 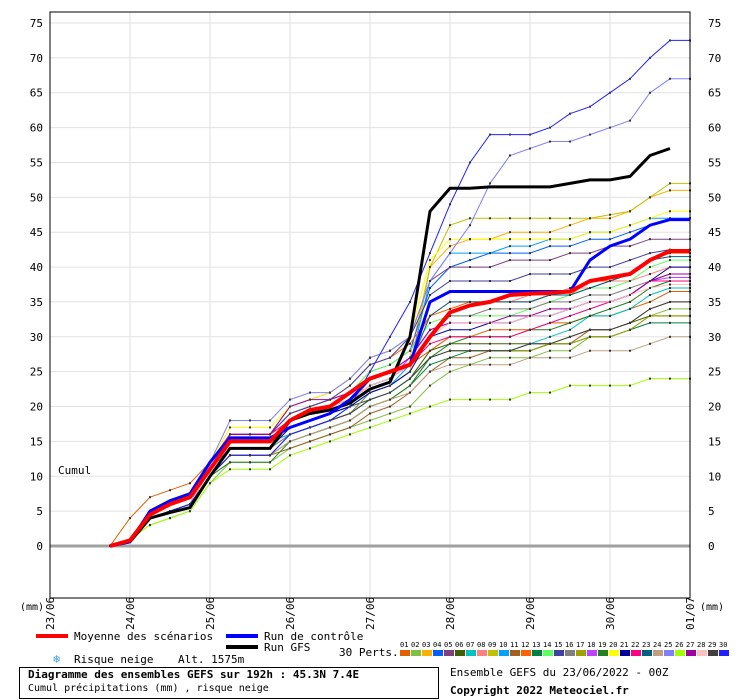 What do you see at coordinates (701, 645) in the screenshot?
I see `pert-number: 28` at bounding box center [701, 645].